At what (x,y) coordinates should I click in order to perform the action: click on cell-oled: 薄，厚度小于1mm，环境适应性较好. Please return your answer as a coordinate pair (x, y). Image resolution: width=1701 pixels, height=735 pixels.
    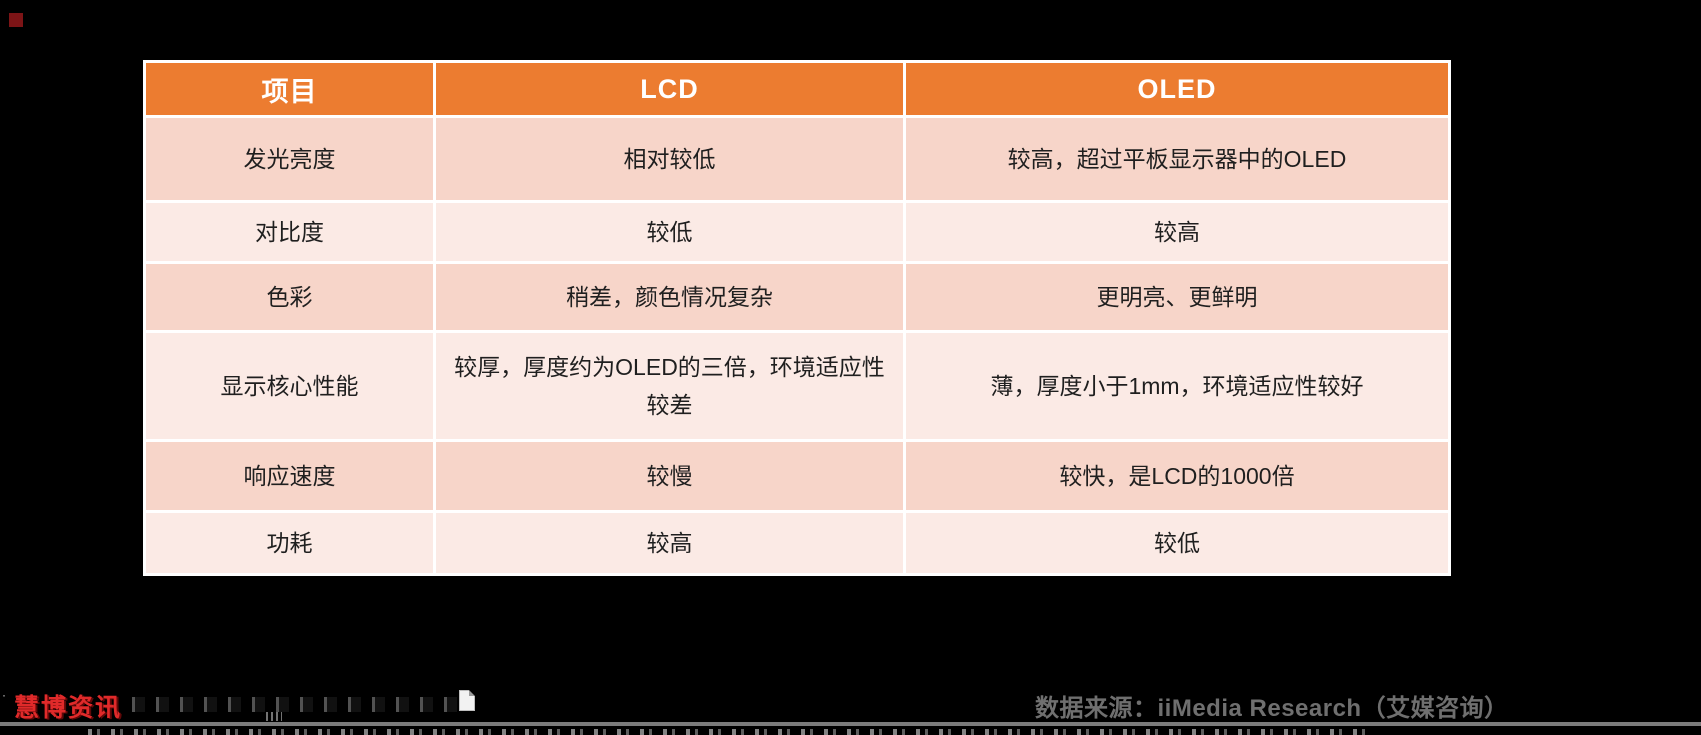
    Looking at the image, I should click on (1177, 386).